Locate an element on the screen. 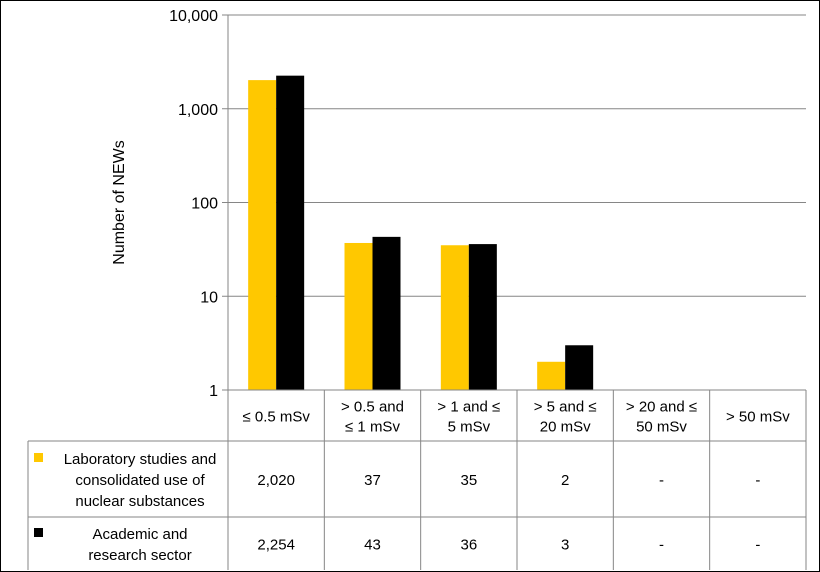  category-label: > 0.5 and is located at coordinates (372, 407).